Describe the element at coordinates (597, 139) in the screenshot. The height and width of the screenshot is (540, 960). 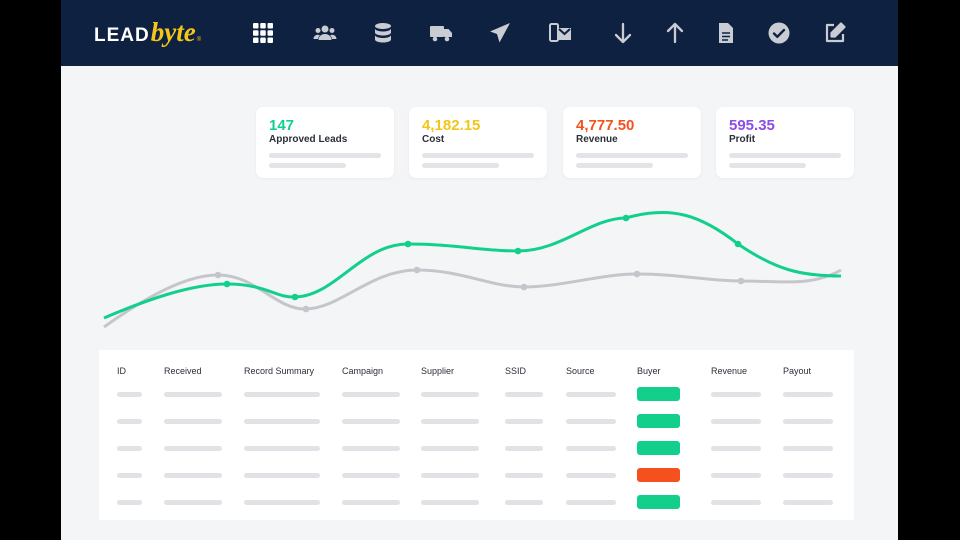
I see `card-label: Revenue` at that location.